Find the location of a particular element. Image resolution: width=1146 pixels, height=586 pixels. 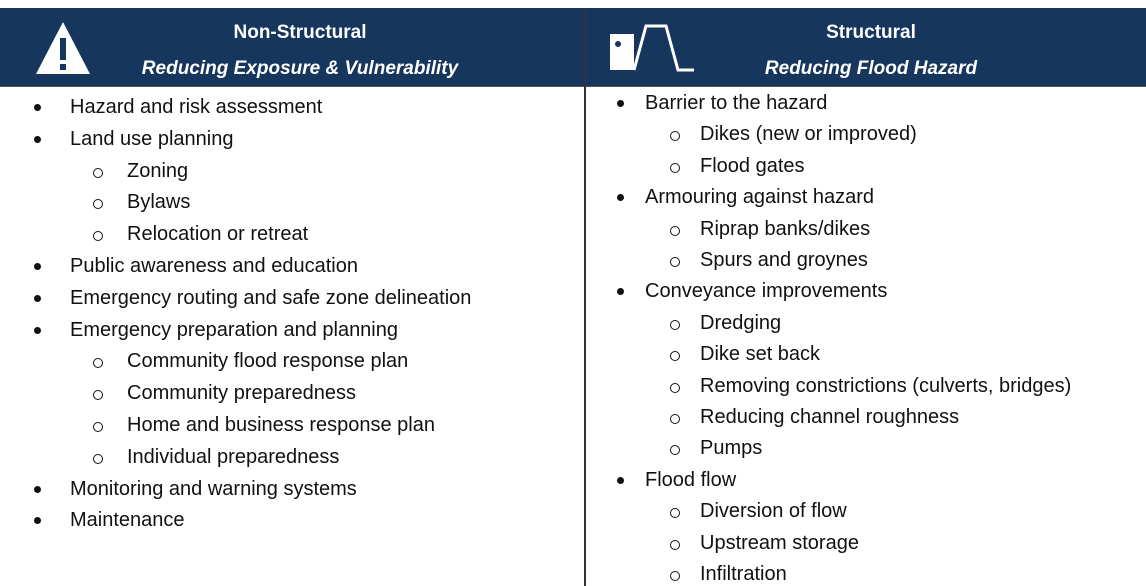

column-title: Non-Structural is located at coordinates (300, 32).